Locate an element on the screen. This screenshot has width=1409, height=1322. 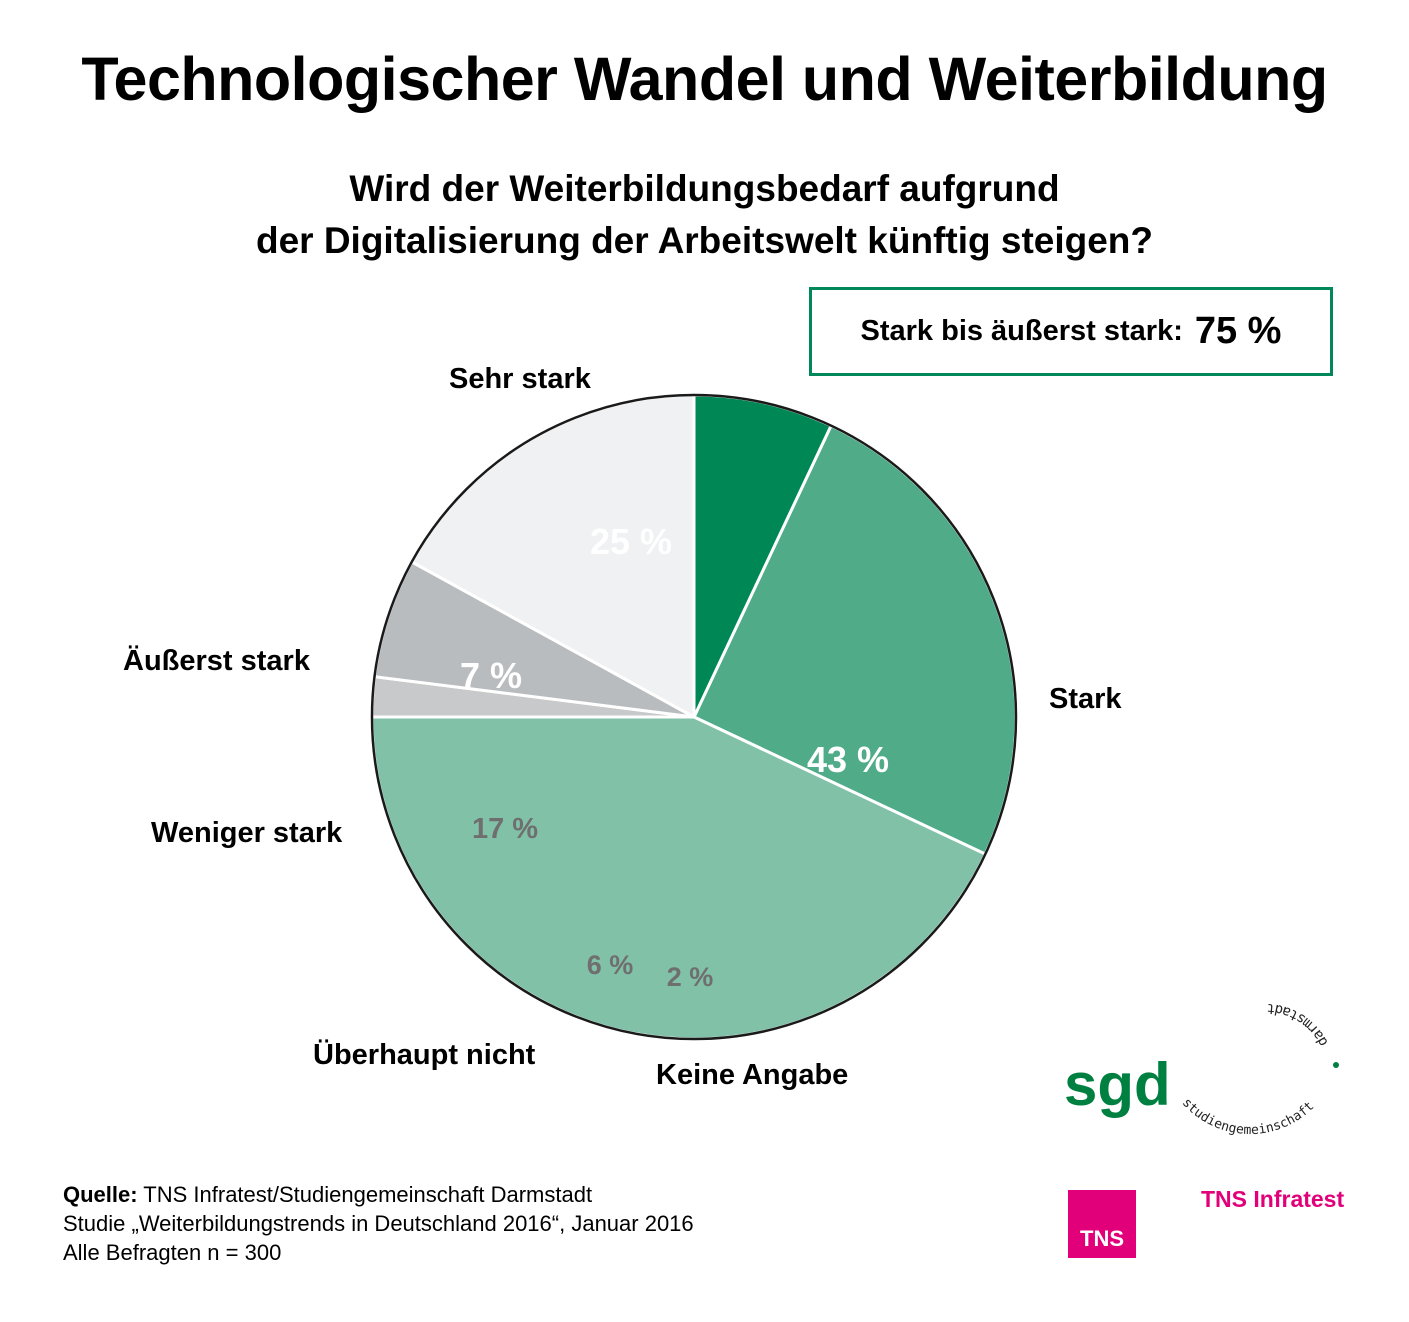
value-label-aeusserst-stark: 7 % is located at coordinates (491, 675).